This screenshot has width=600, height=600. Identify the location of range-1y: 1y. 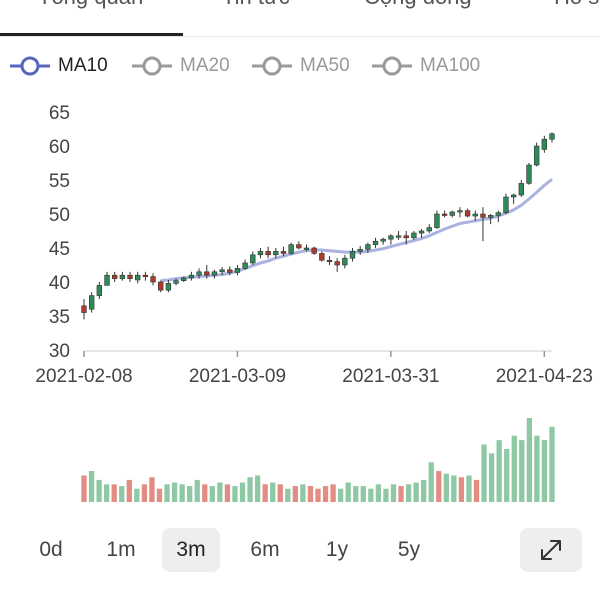
(337, 549).